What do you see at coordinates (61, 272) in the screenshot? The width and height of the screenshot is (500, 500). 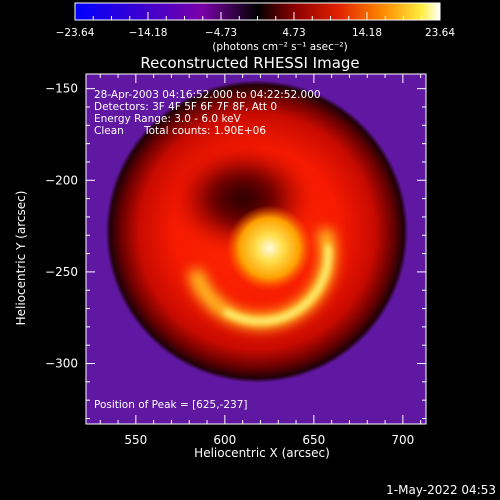 I see `y-tick-label: −250` at bounding box center [61, 272].